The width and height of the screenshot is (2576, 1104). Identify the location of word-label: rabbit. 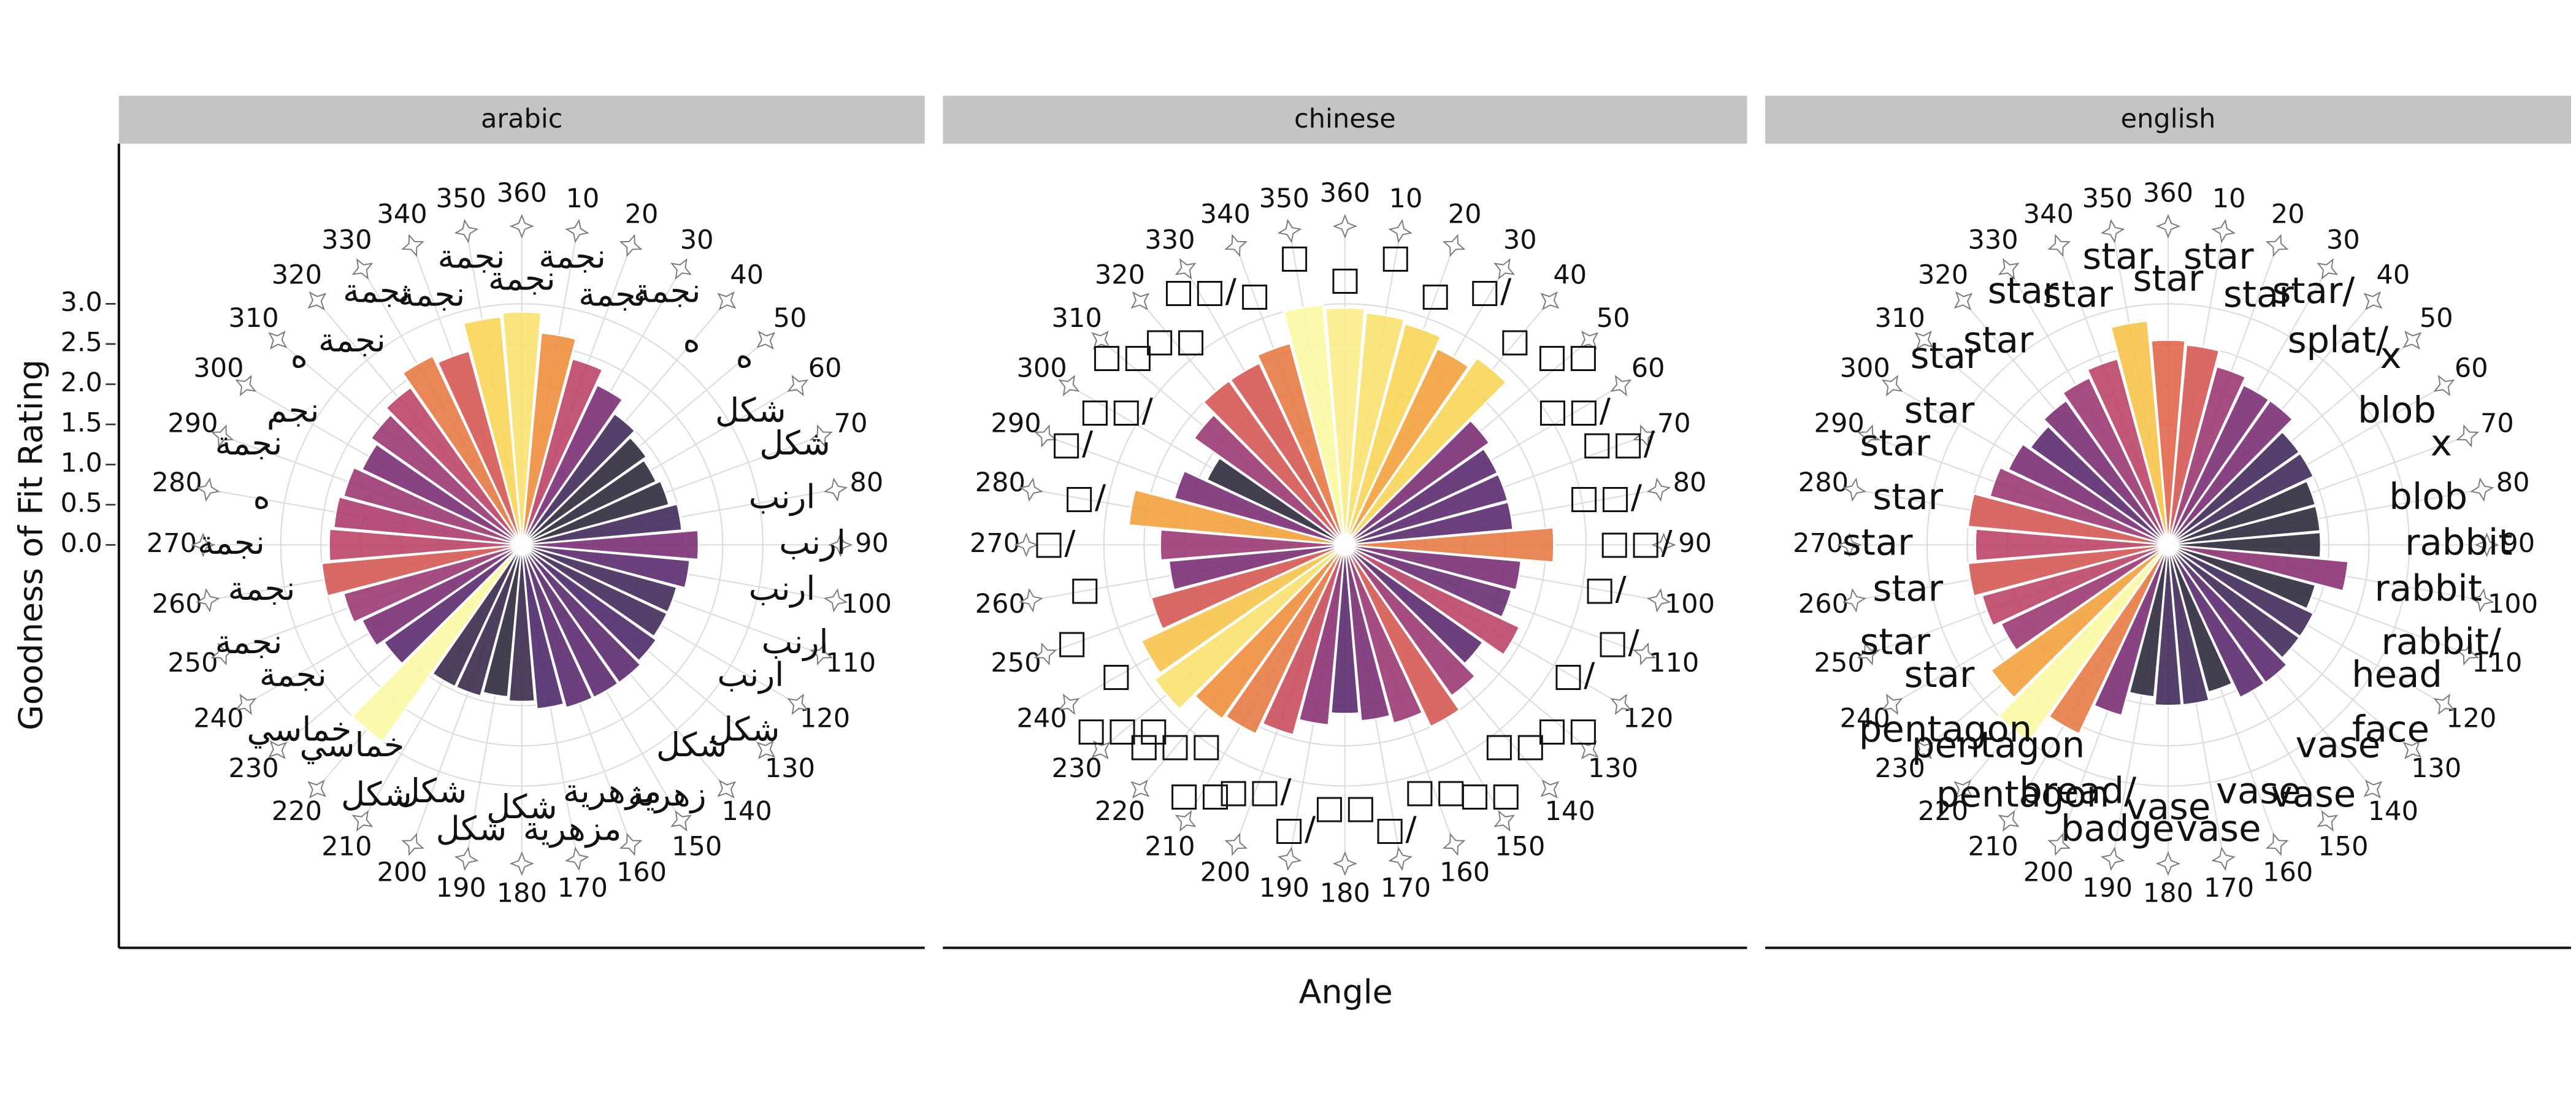
(2428, 588).